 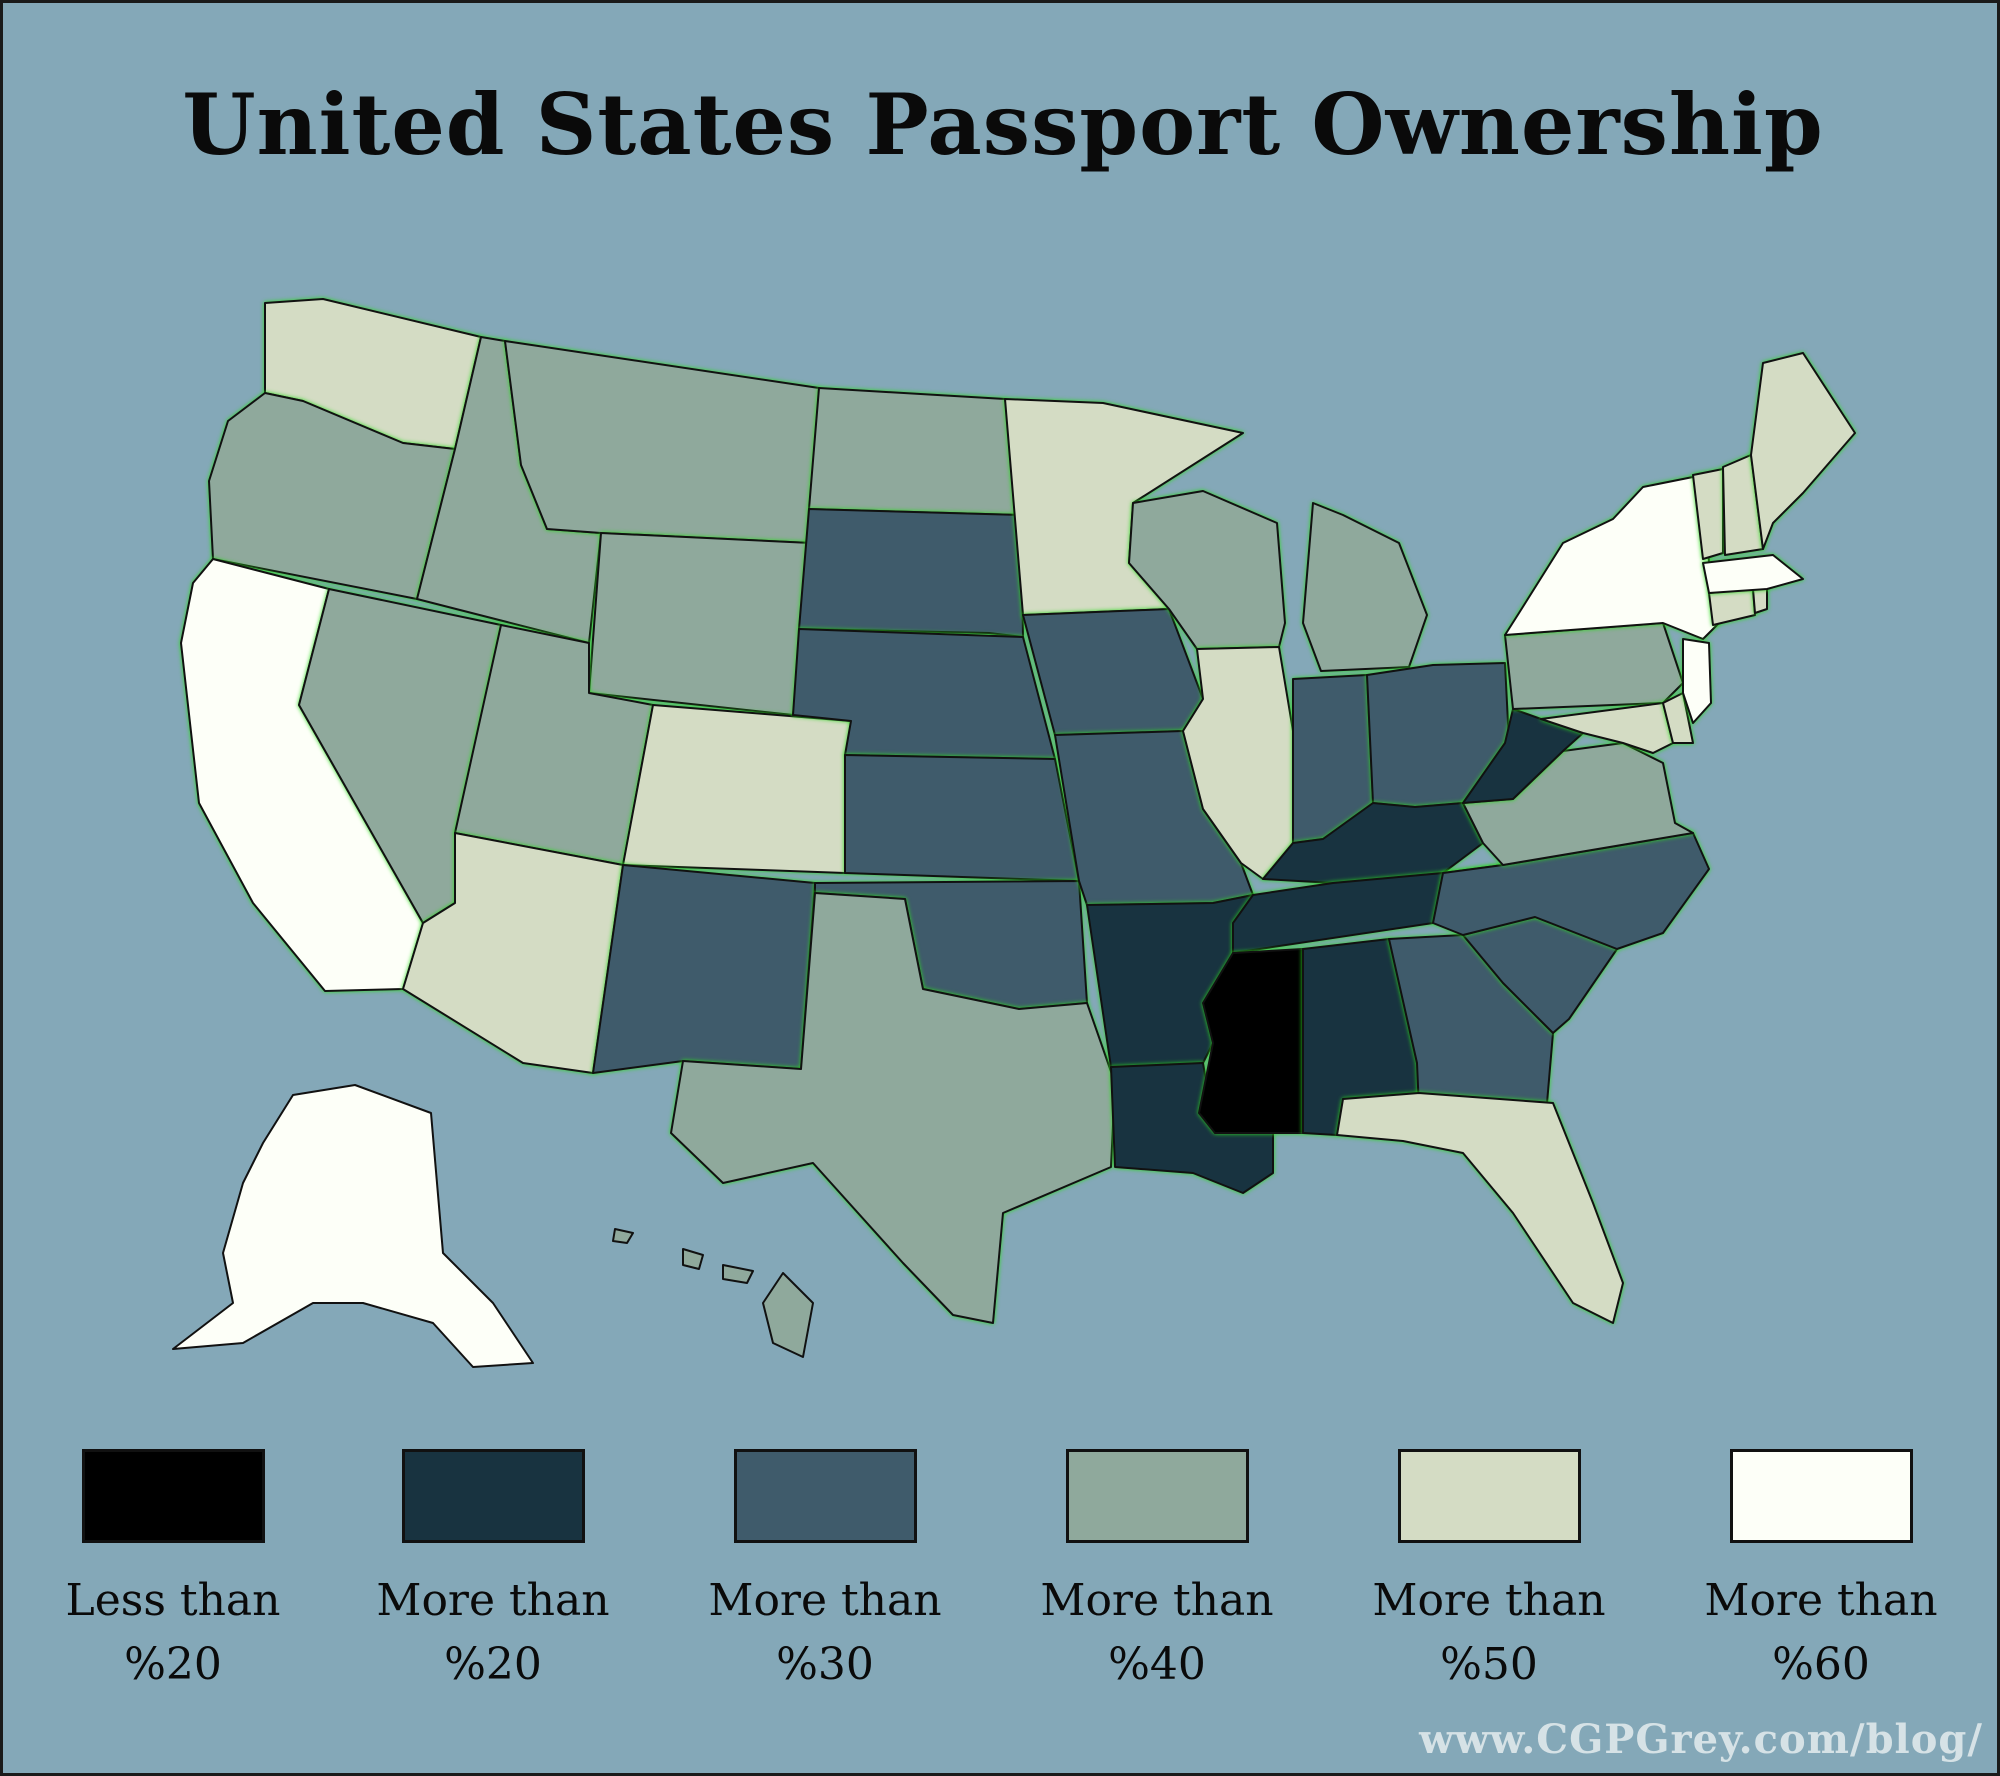 I want to click on legend-item-gt50: More than %50, so click(x=1489, y=1573).